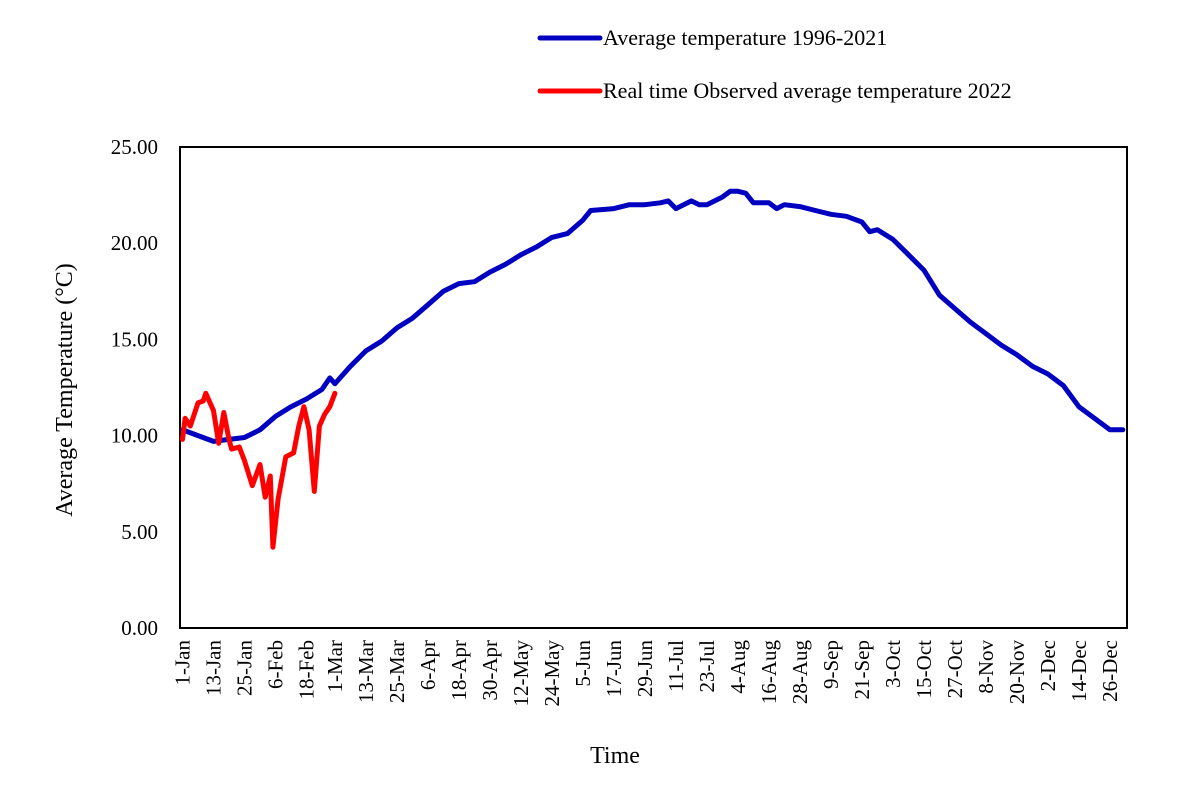  Describe the element at coordinates (800, 672) in the screenshot. I see `x-tick-label: 28-Aug` at that location.